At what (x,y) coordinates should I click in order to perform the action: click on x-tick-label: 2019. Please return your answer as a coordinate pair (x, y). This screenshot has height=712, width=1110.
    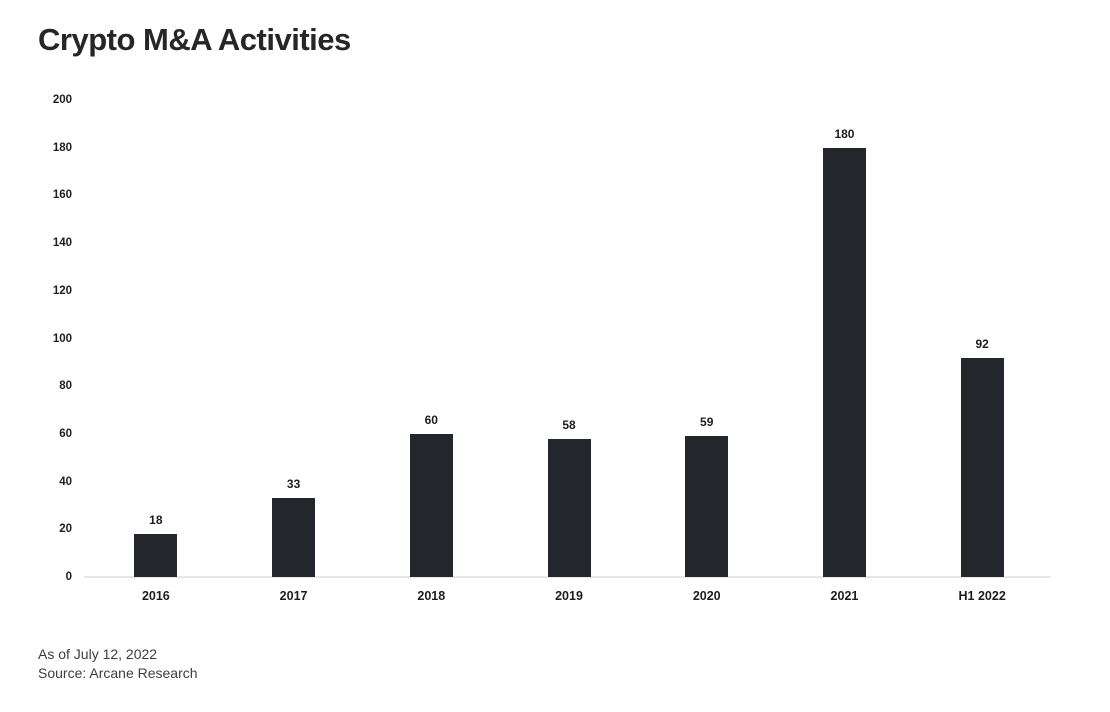
    Looking at the image, I should click on (569, 596).